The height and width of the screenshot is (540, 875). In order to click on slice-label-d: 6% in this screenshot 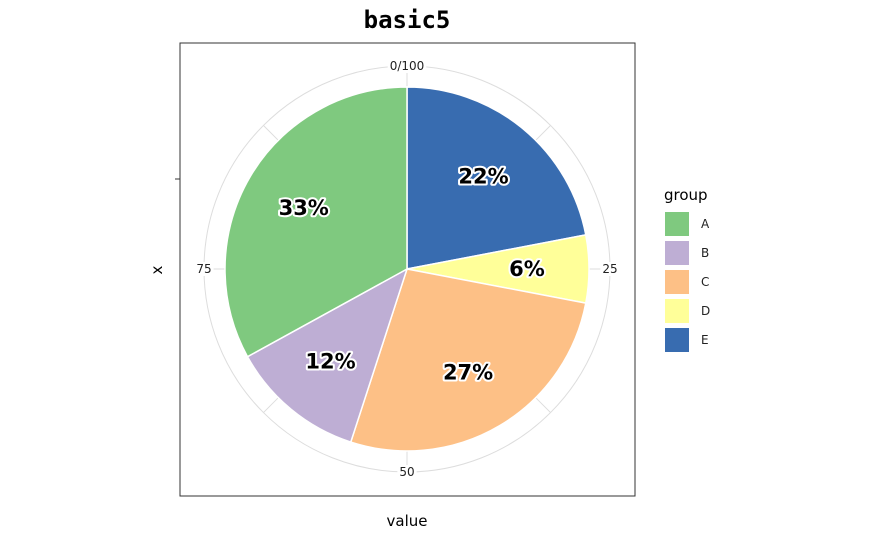, I will do `click(527, 269)`.